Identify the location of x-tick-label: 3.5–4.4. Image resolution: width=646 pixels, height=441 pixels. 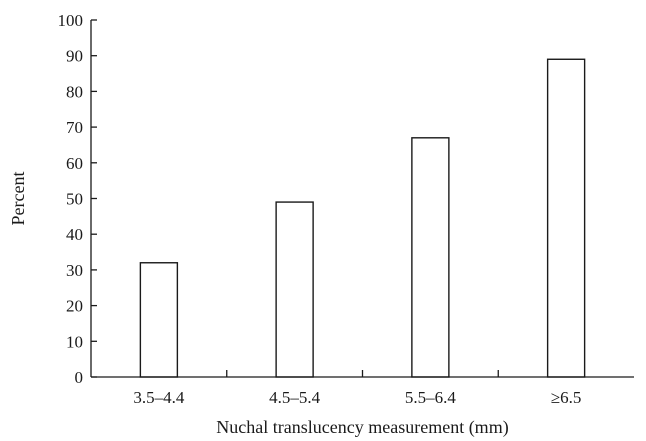
(159, 397).